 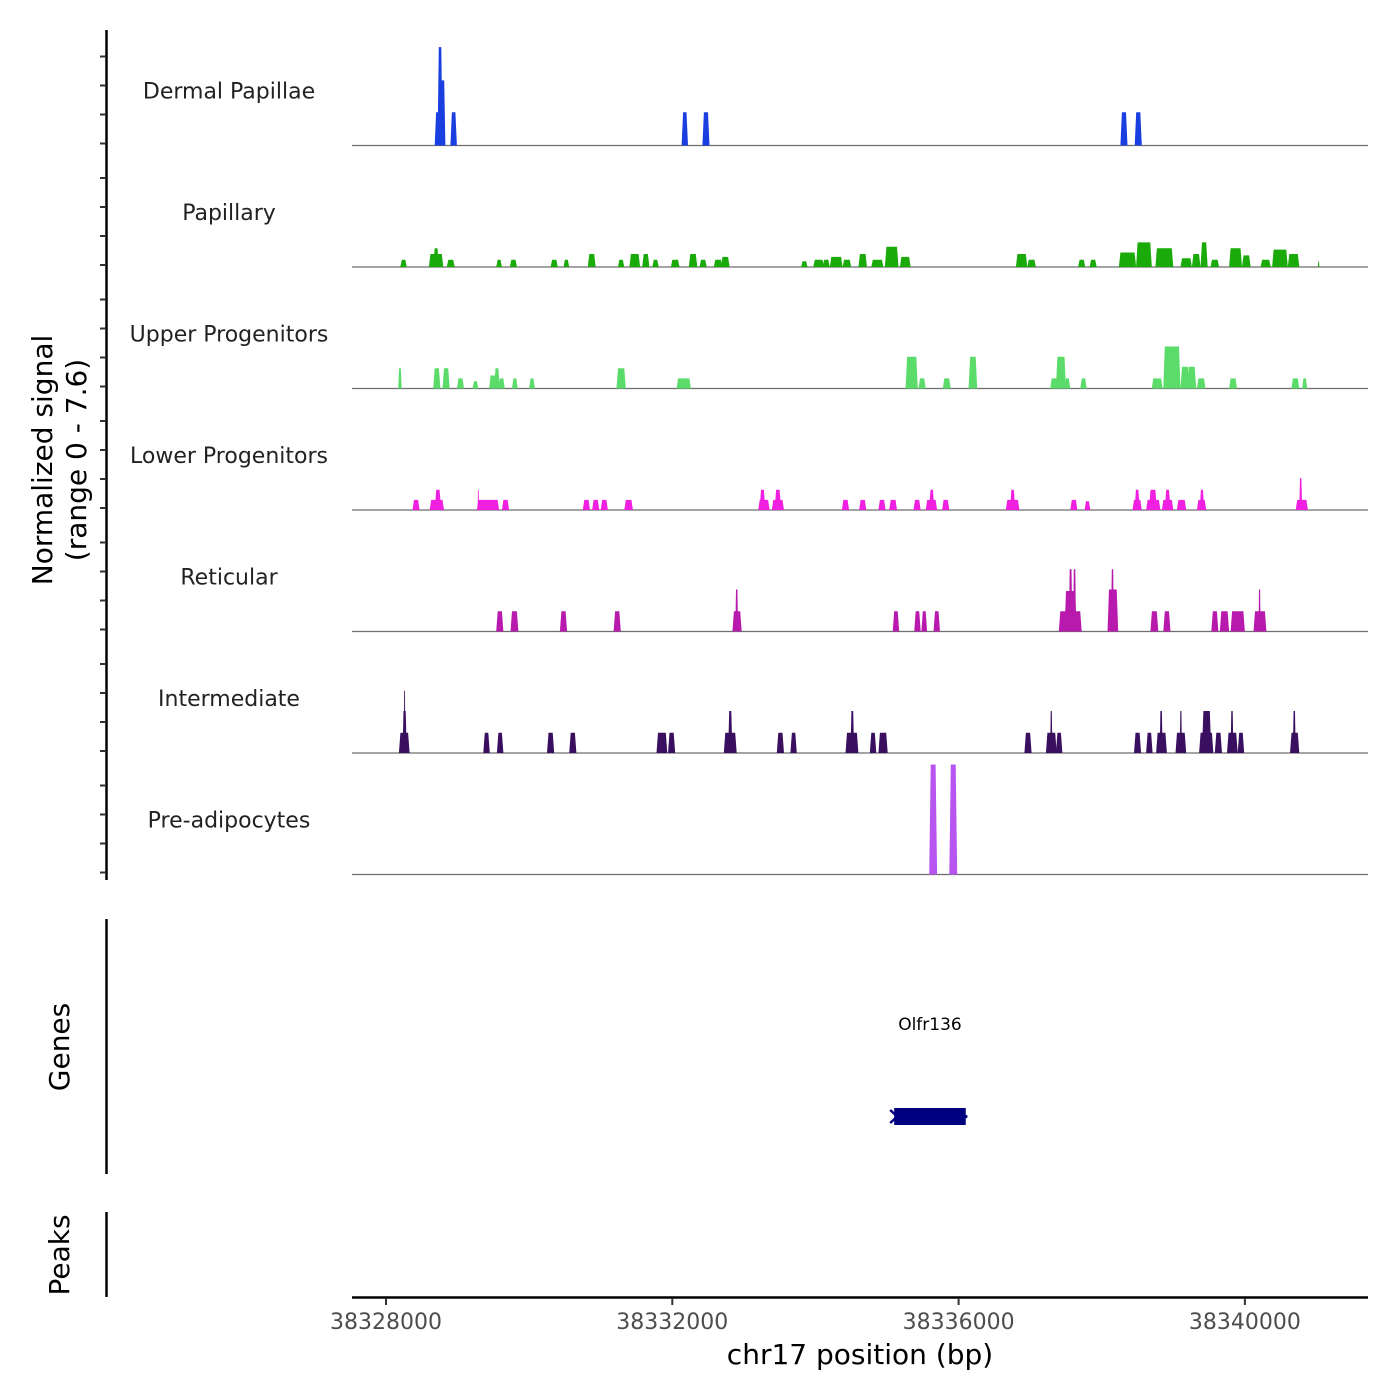 I want to click on x-tick-label: 38332000, so click(x=672, y=1322).